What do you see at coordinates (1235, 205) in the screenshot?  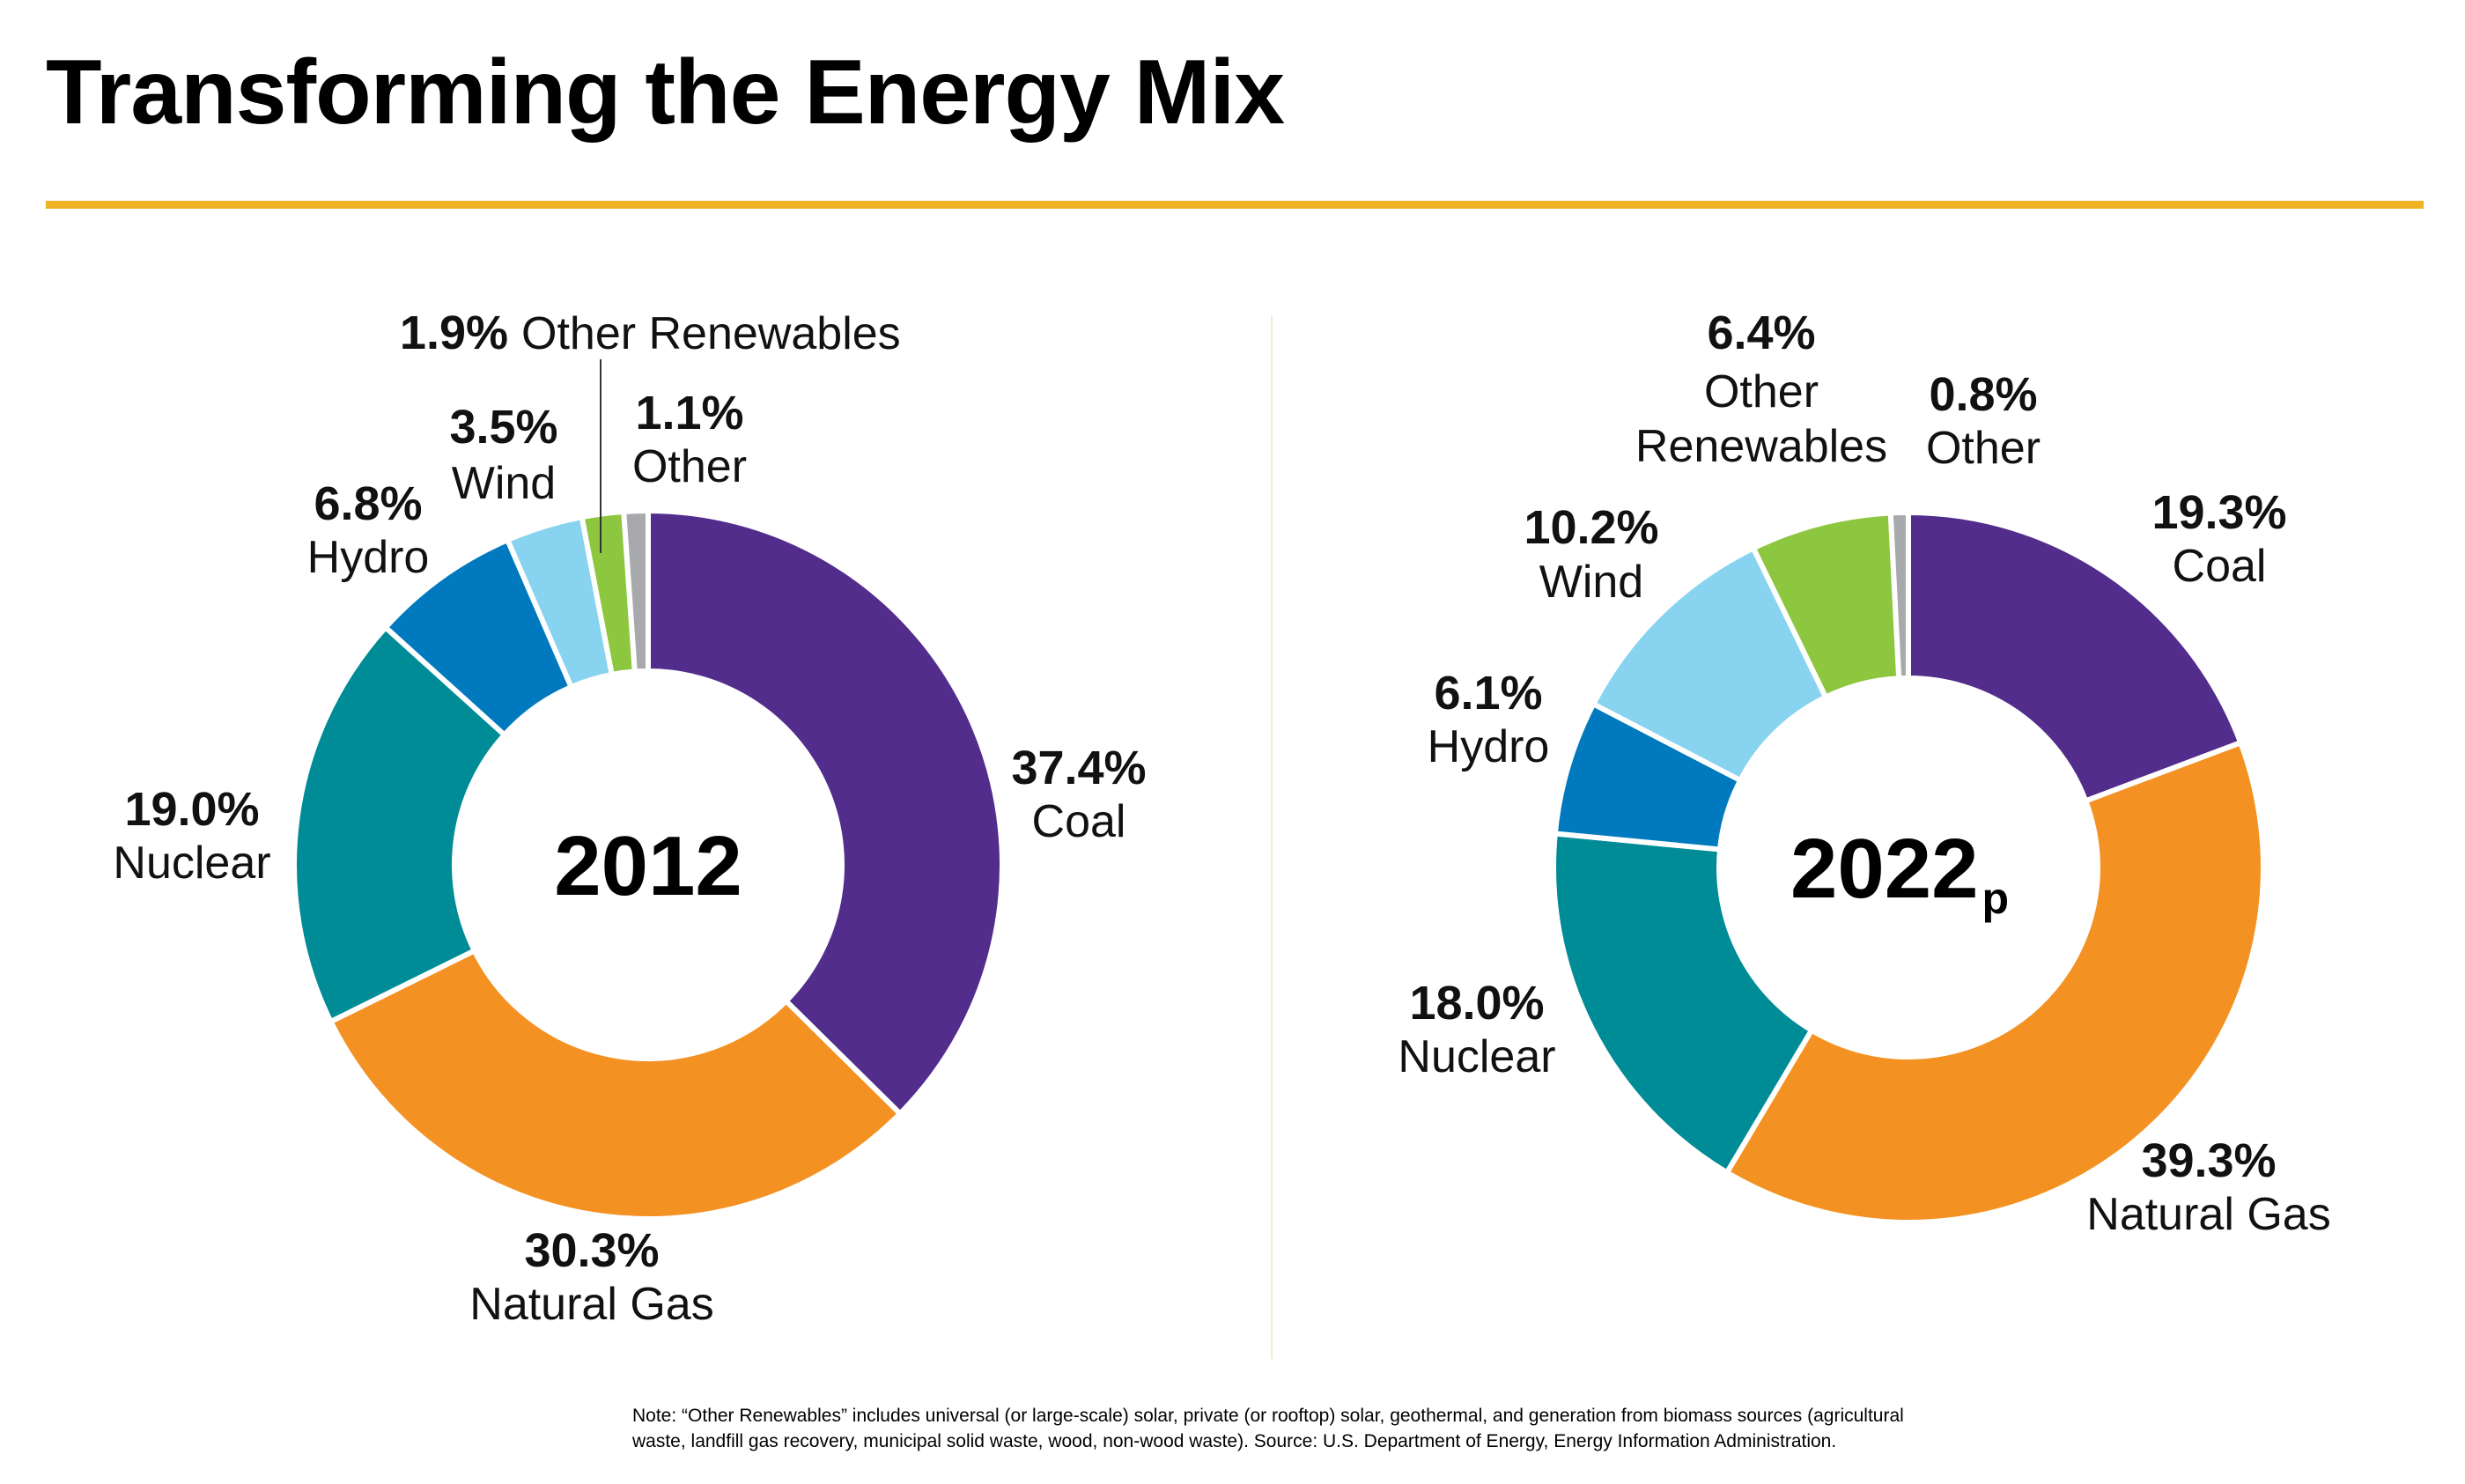 I see `title-rule` at bounding box center [1235, 205].